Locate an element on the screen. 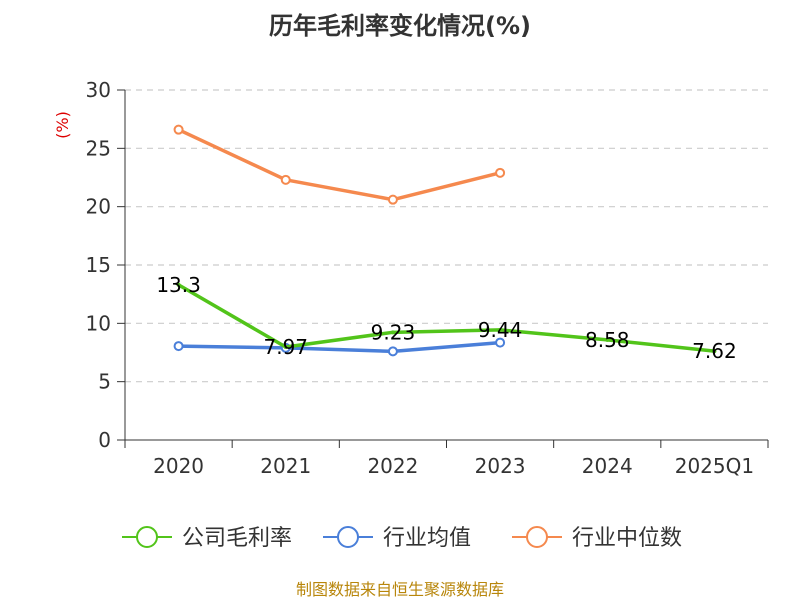 The image size is (800, 600). data-labels: 13.3 7.97 9.23 9.44 8.58 7.62 is located at coordinates (446, 318).